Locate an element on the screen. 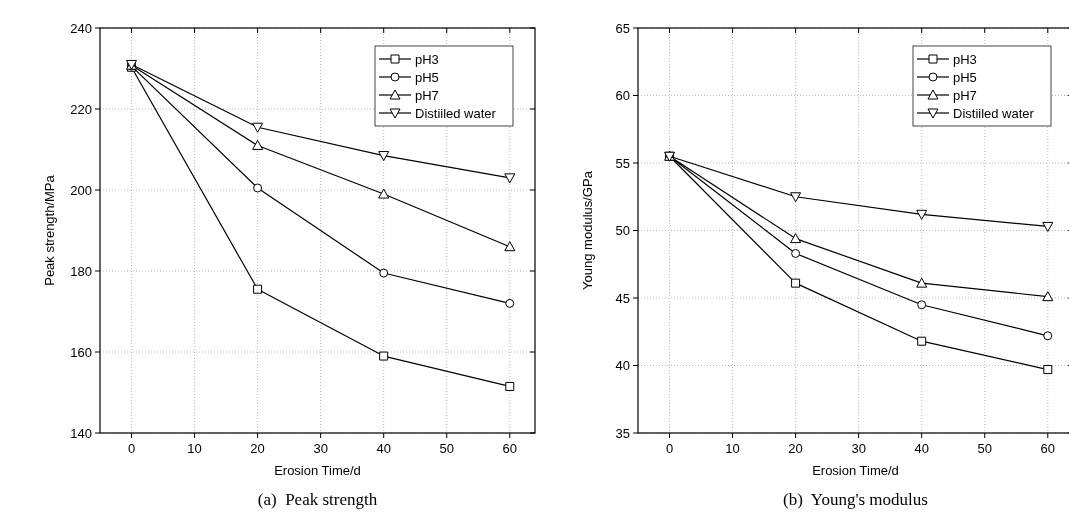 The height and width of the screenshot is (526, 1069). y-axis-title: Young modulus/GPa is located at coordinates (587, 230).